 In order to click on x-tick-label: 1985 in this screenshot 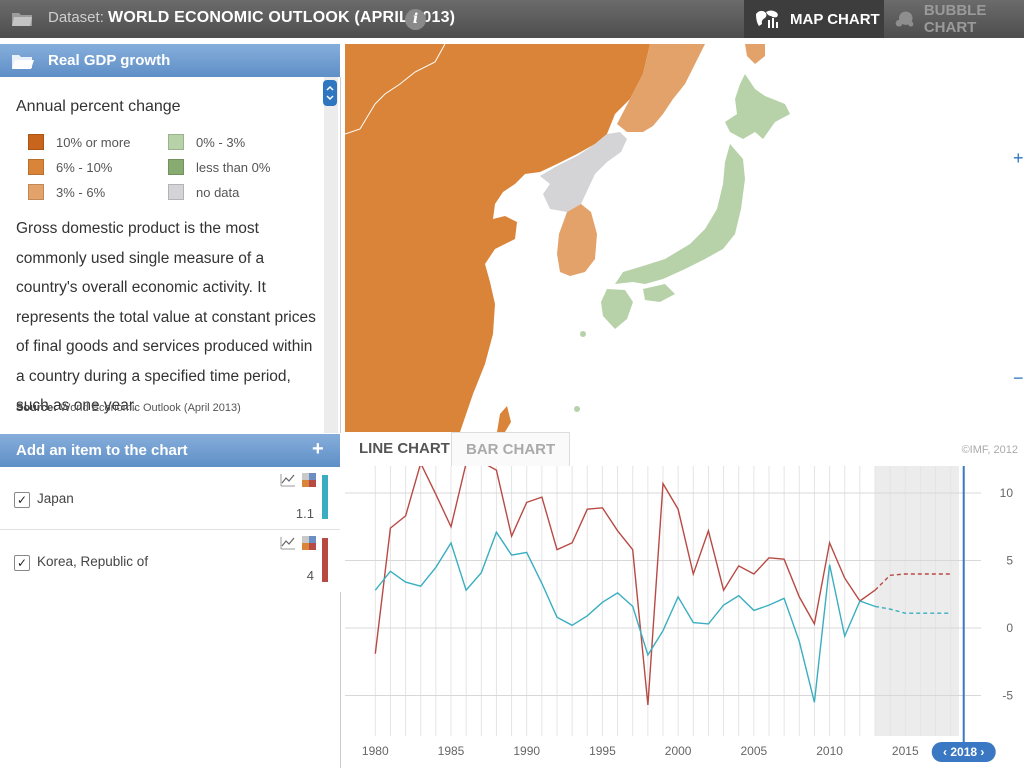, I will do `click(451, 751)`.